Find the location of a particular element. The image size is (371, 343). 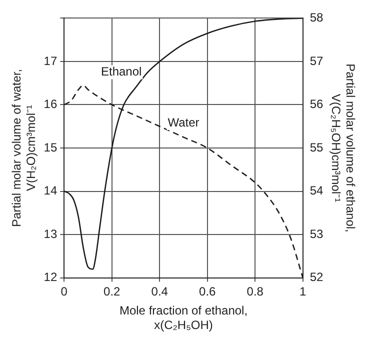

y2-tick-label: 52 is located at coordinates (317, 277).